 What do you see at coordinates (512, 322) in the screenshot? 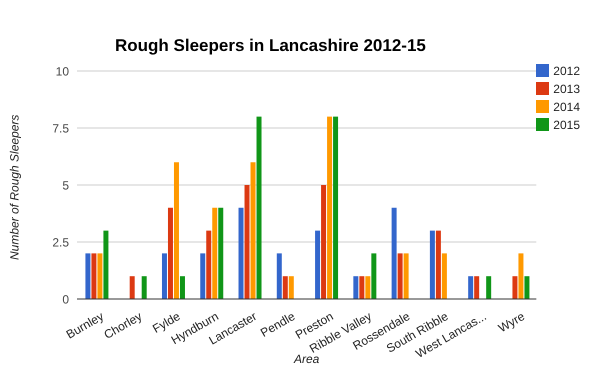
I see `x-tick-label: Wyre` at bounding box center [512, 322].